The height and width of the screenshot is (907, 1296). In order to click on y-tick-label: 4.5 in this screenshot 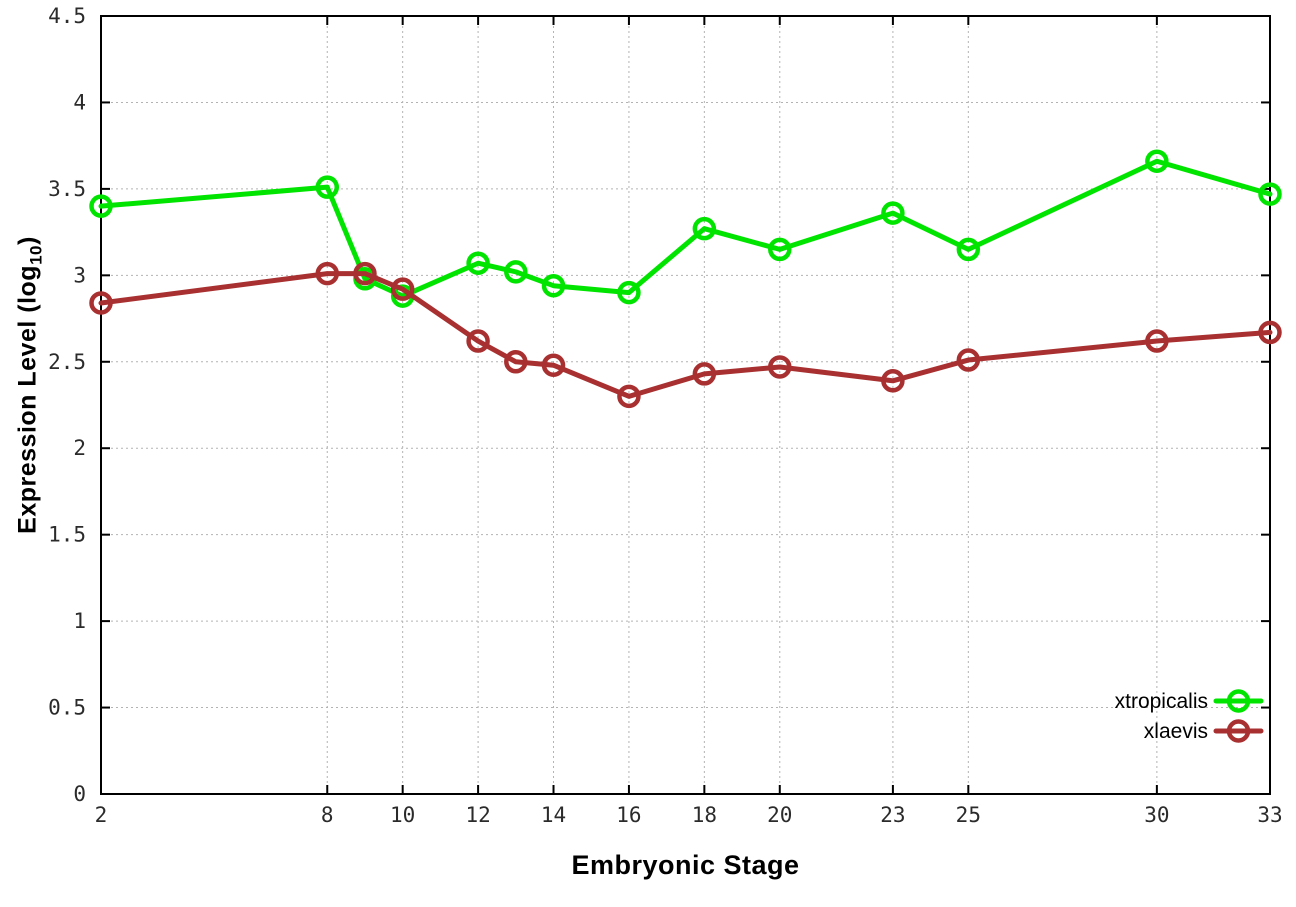, I will do `click(67, 16)`.